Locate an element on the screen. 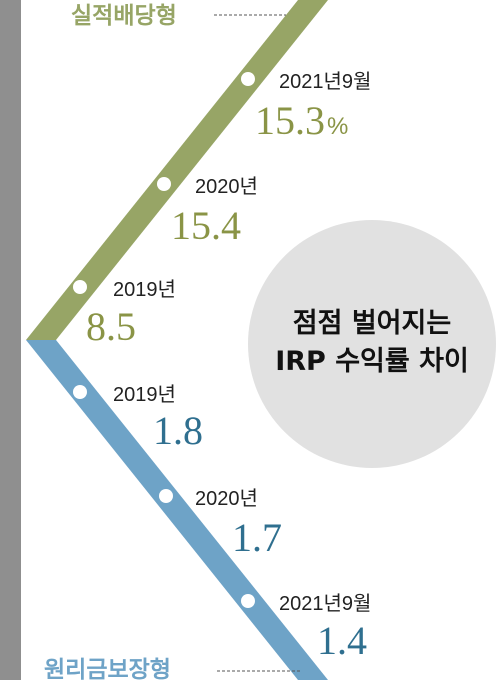  year-label-guaranteed-1: 2019년 is located at coordinates (144, 394).